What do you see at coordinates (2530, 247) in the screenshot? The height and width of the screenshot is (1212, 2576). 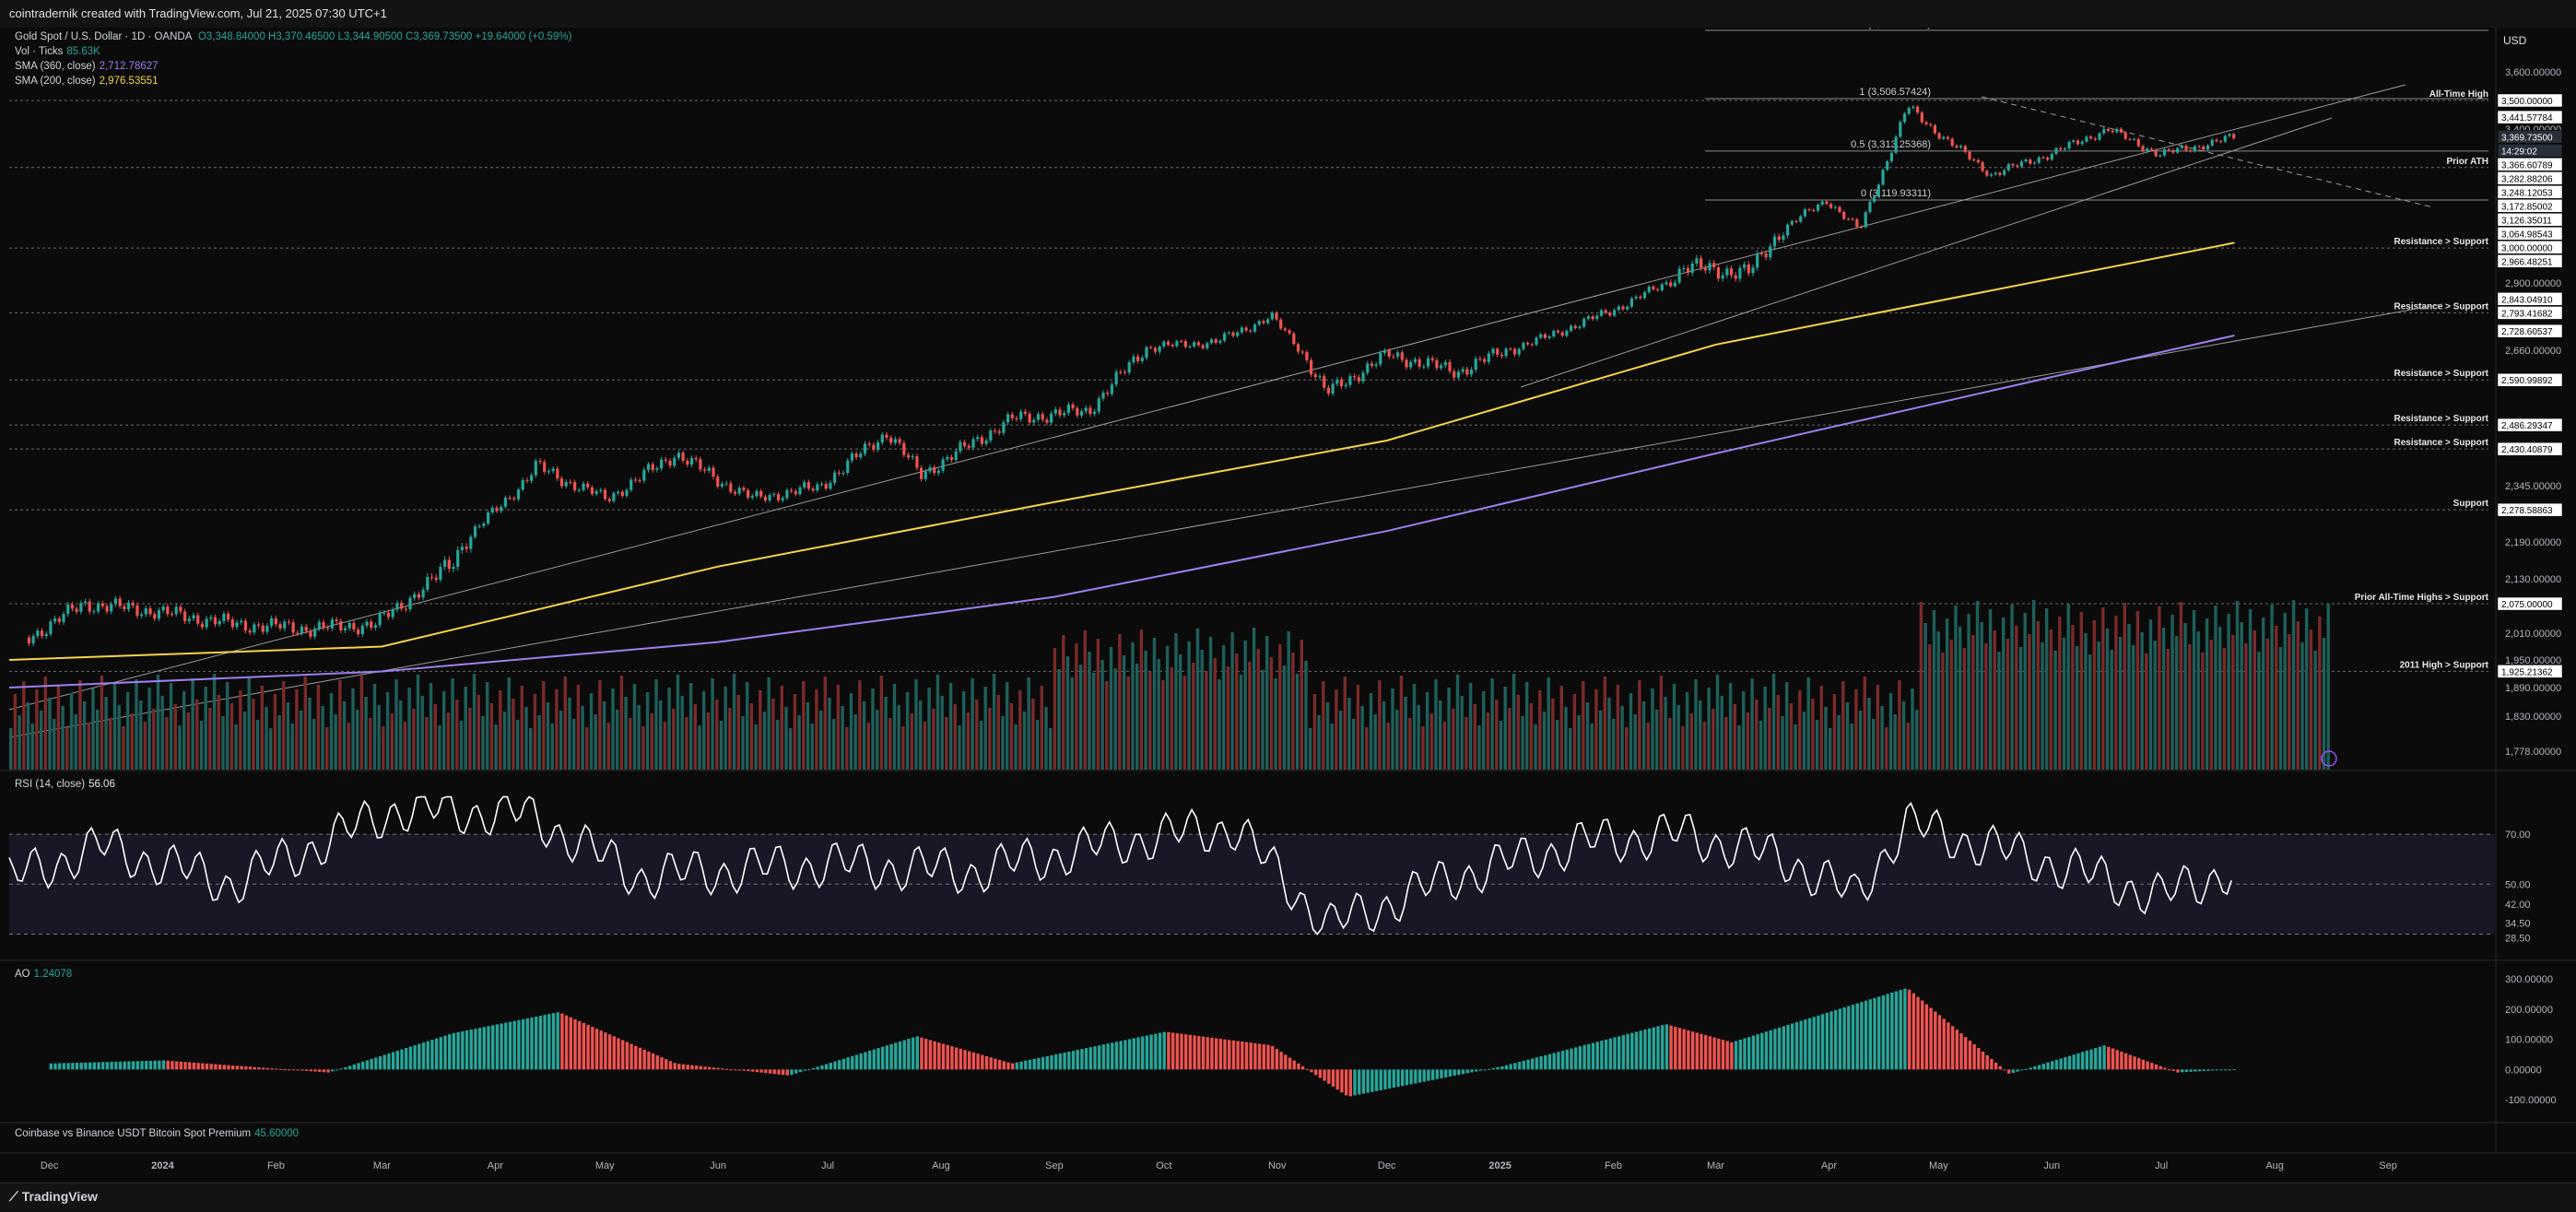 I see `price-axis-label-box` at bounding box center [2530, 247].